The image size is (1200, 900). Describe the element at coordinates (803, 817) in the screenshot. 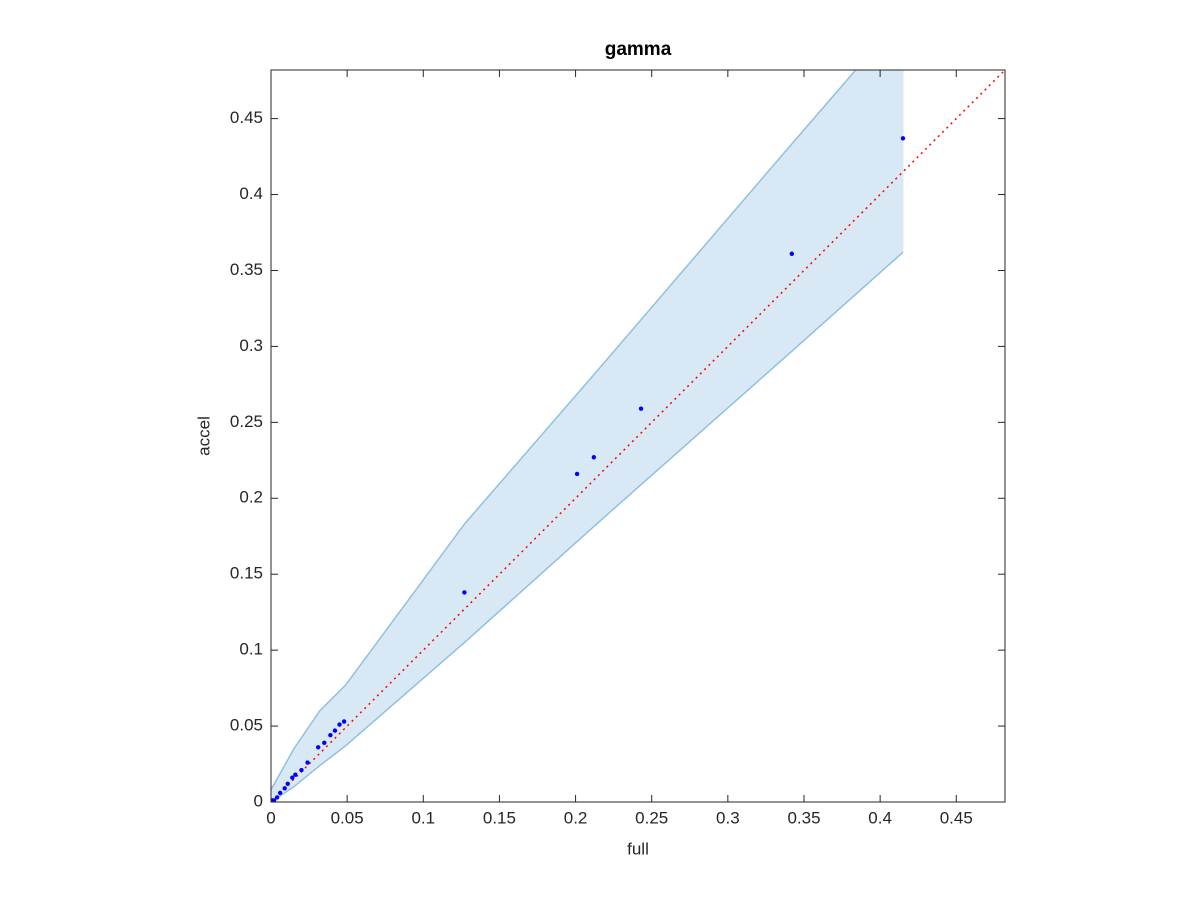

I see `x-tick-label: 0.35` at that location.